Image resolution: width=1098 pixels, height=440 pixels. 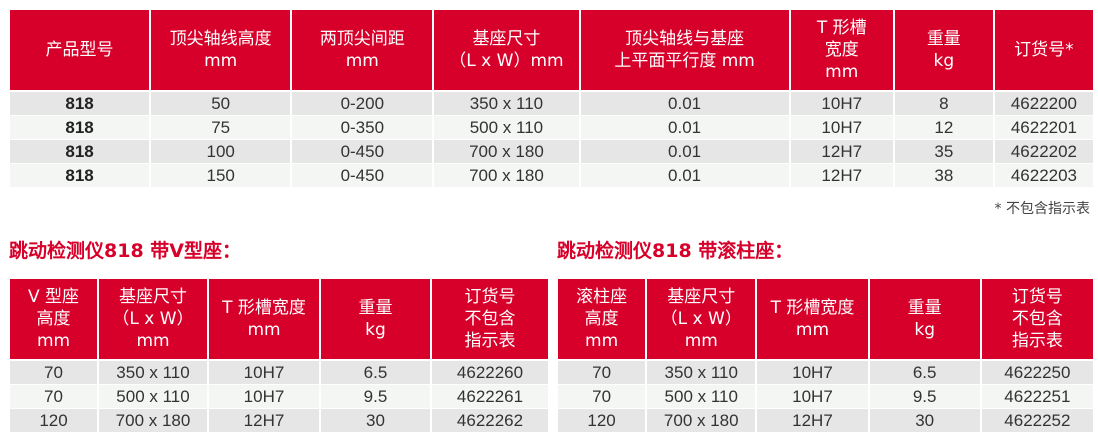 What do you see at coordinates (362, 103) in the screenshot?
I see `table-cell: 0-200` at bounding box center [362, 103].